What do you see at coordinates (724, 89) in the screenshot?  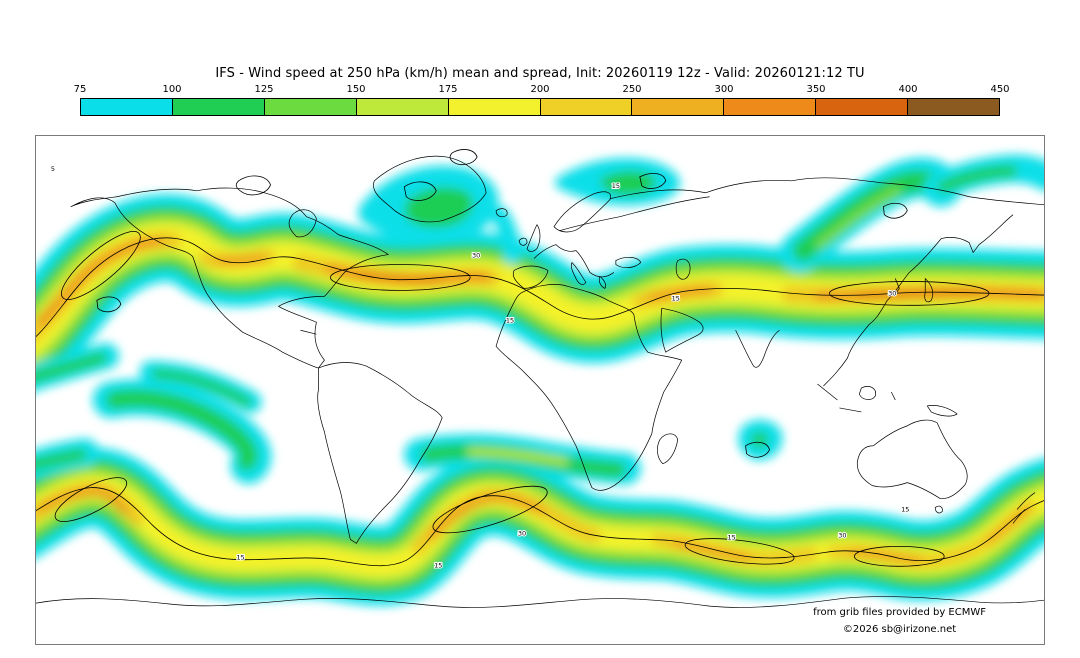 I see `colorbar-tick-label: 300` at bounding box center [724, 89].